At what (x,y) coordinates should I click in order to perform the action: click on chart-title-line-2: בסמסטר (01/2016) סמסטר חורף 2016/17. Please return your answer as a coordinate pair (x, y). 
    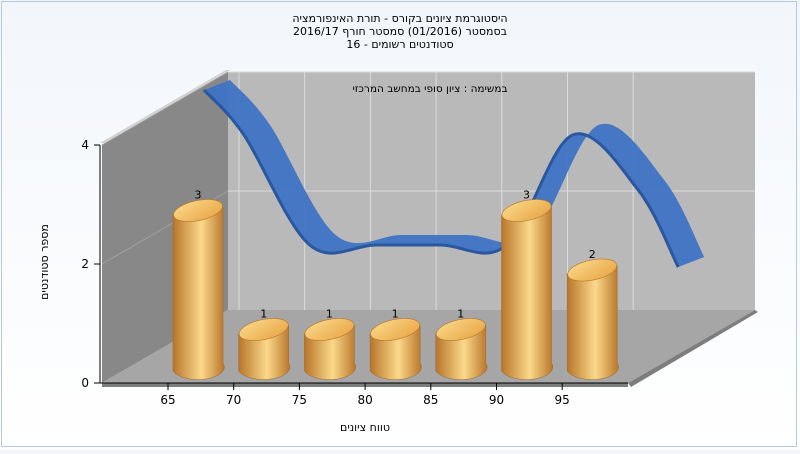
    Looking at the image, I should click on (400, 31).